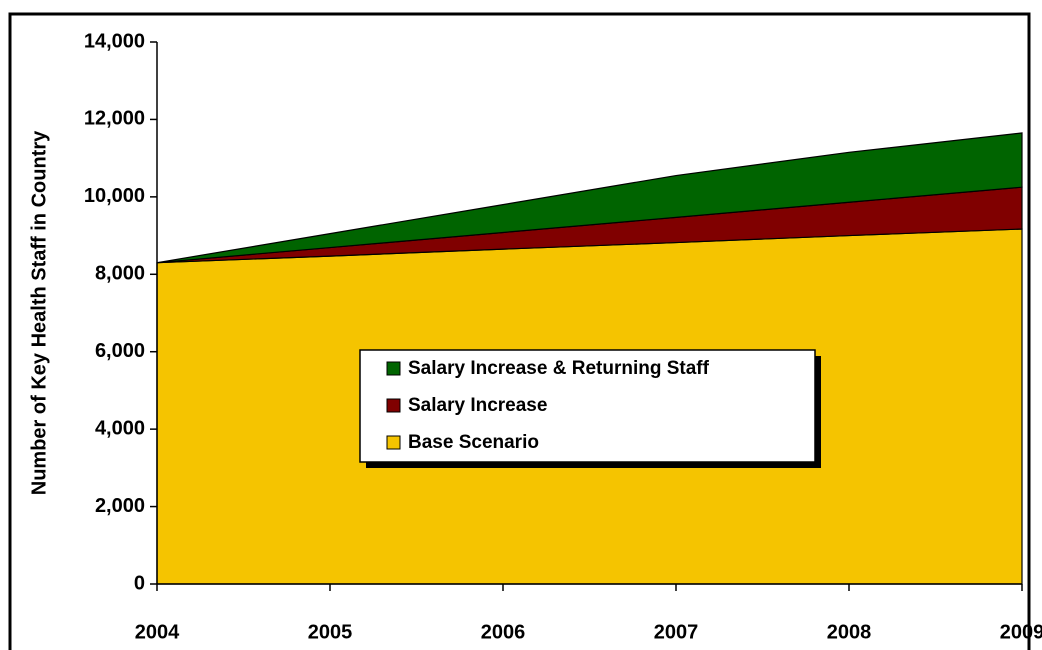  I want to click on x-tick-label: 2007, so click(676, 632).